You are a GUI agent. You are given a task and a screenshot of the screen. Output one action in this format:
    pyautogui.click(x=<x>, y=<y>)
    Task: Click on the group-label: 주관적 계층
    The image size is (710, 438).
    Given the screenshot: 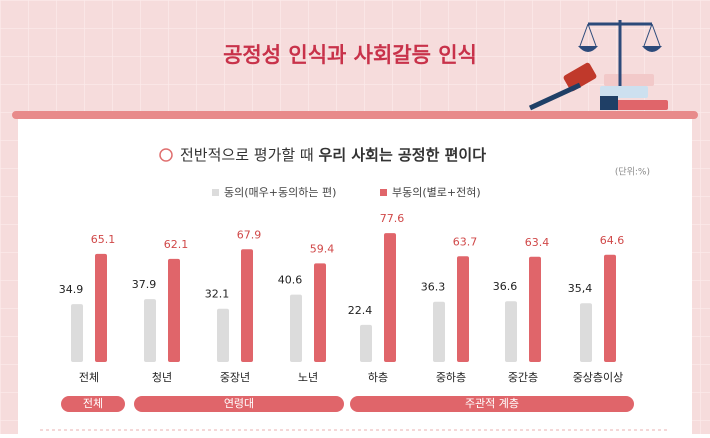 What is the action you would take?
    pyautogui.click(x=492, y=403)
    